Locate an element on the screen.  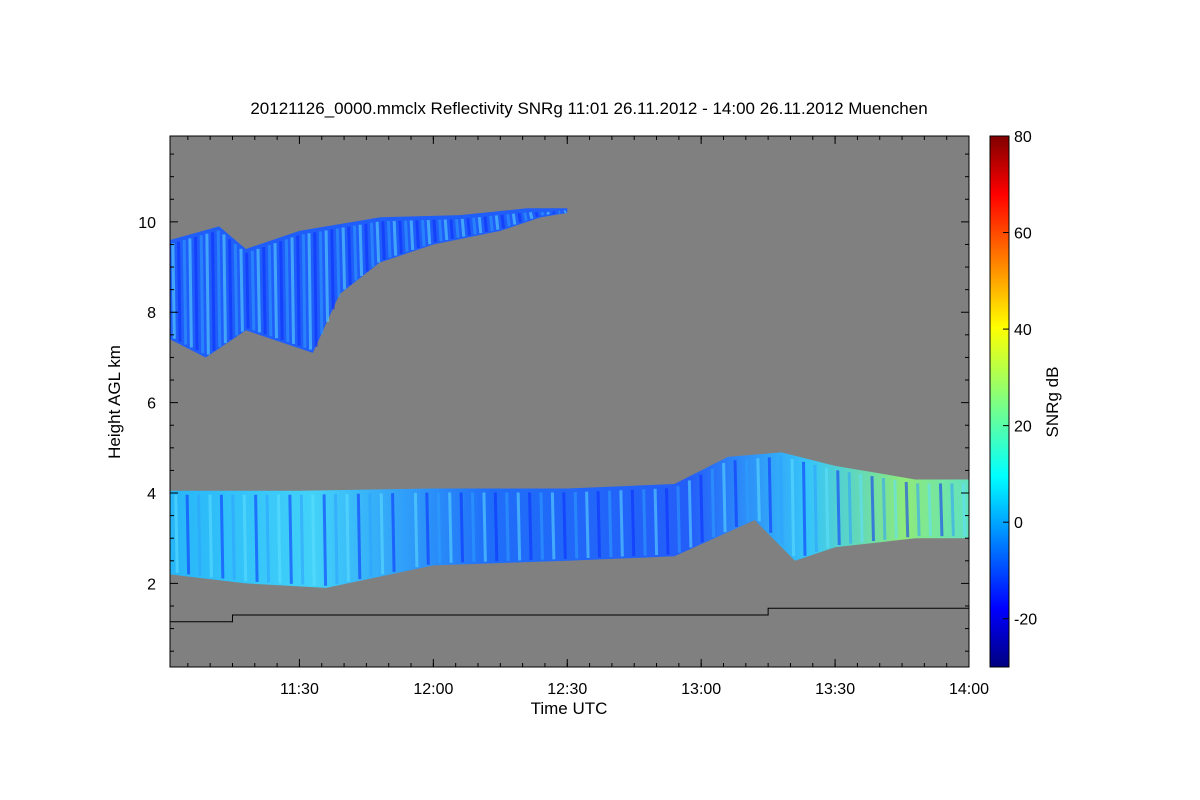
y-tick-label: 10 is located at coordinates (147, 223).